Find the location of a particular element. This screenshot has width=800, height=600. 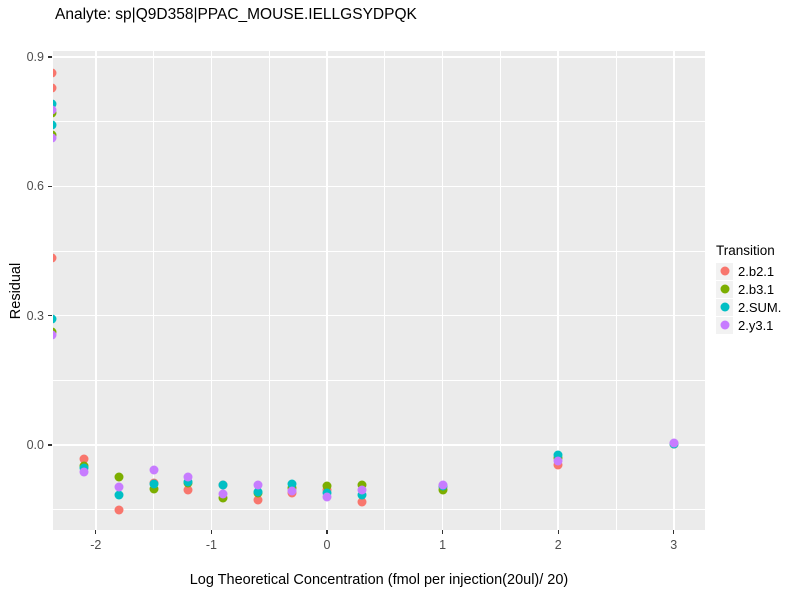

legend-entry: 2.y3.1 is located at coordinates (748, 325).